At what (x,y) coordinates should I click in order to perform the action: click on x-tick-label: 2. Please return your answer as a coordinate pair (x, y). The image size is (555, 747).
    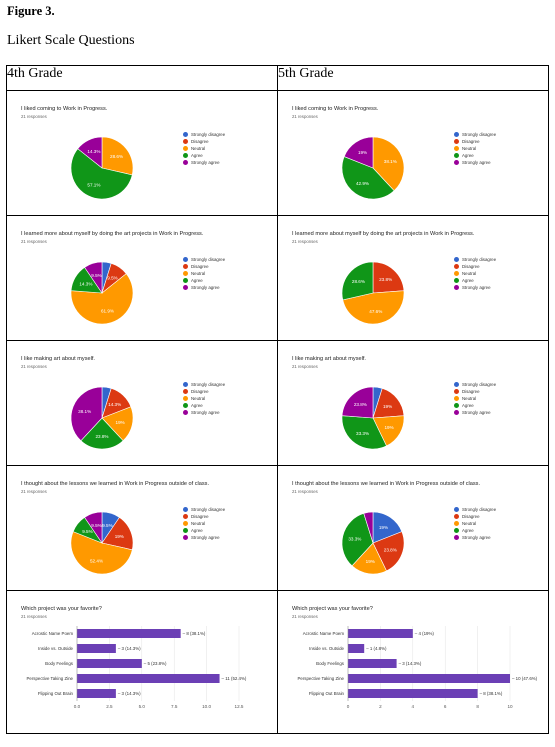
    Looking at the image, I should click on (380, 706).